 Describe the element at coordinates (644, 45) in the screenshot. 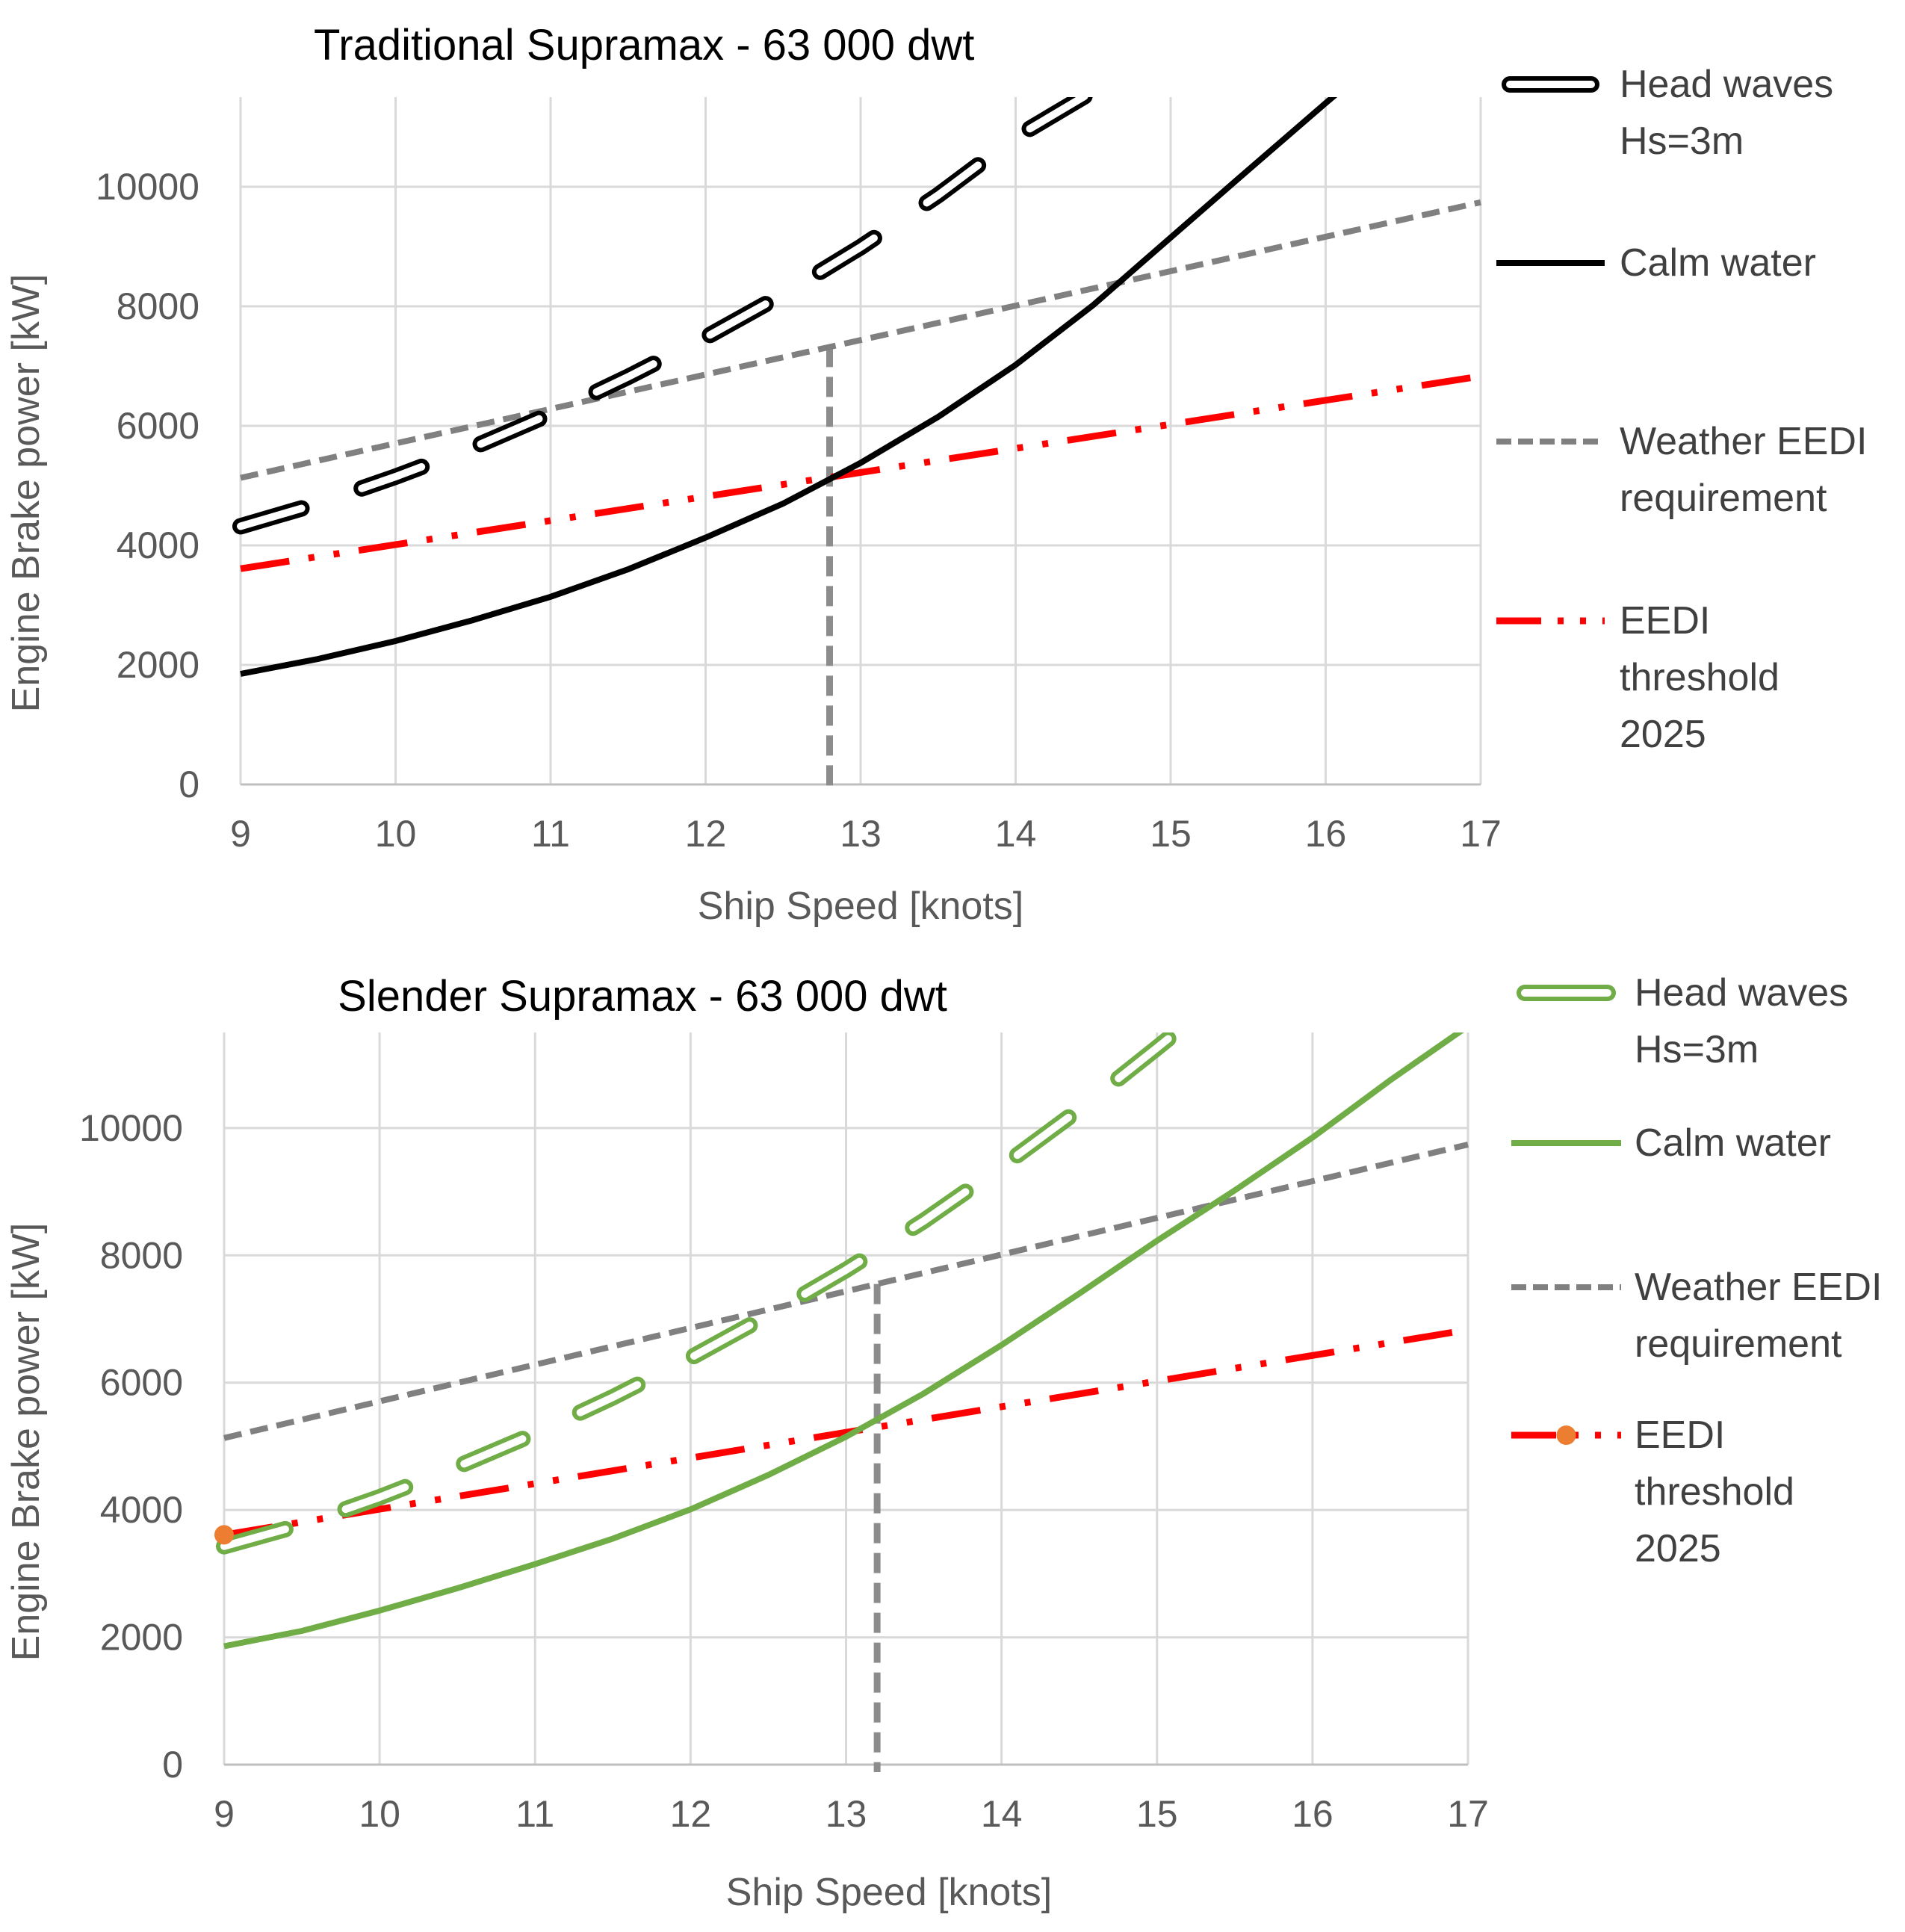

I see `chart-title: Traditional Supramax - 63 000 dwt` at that location.